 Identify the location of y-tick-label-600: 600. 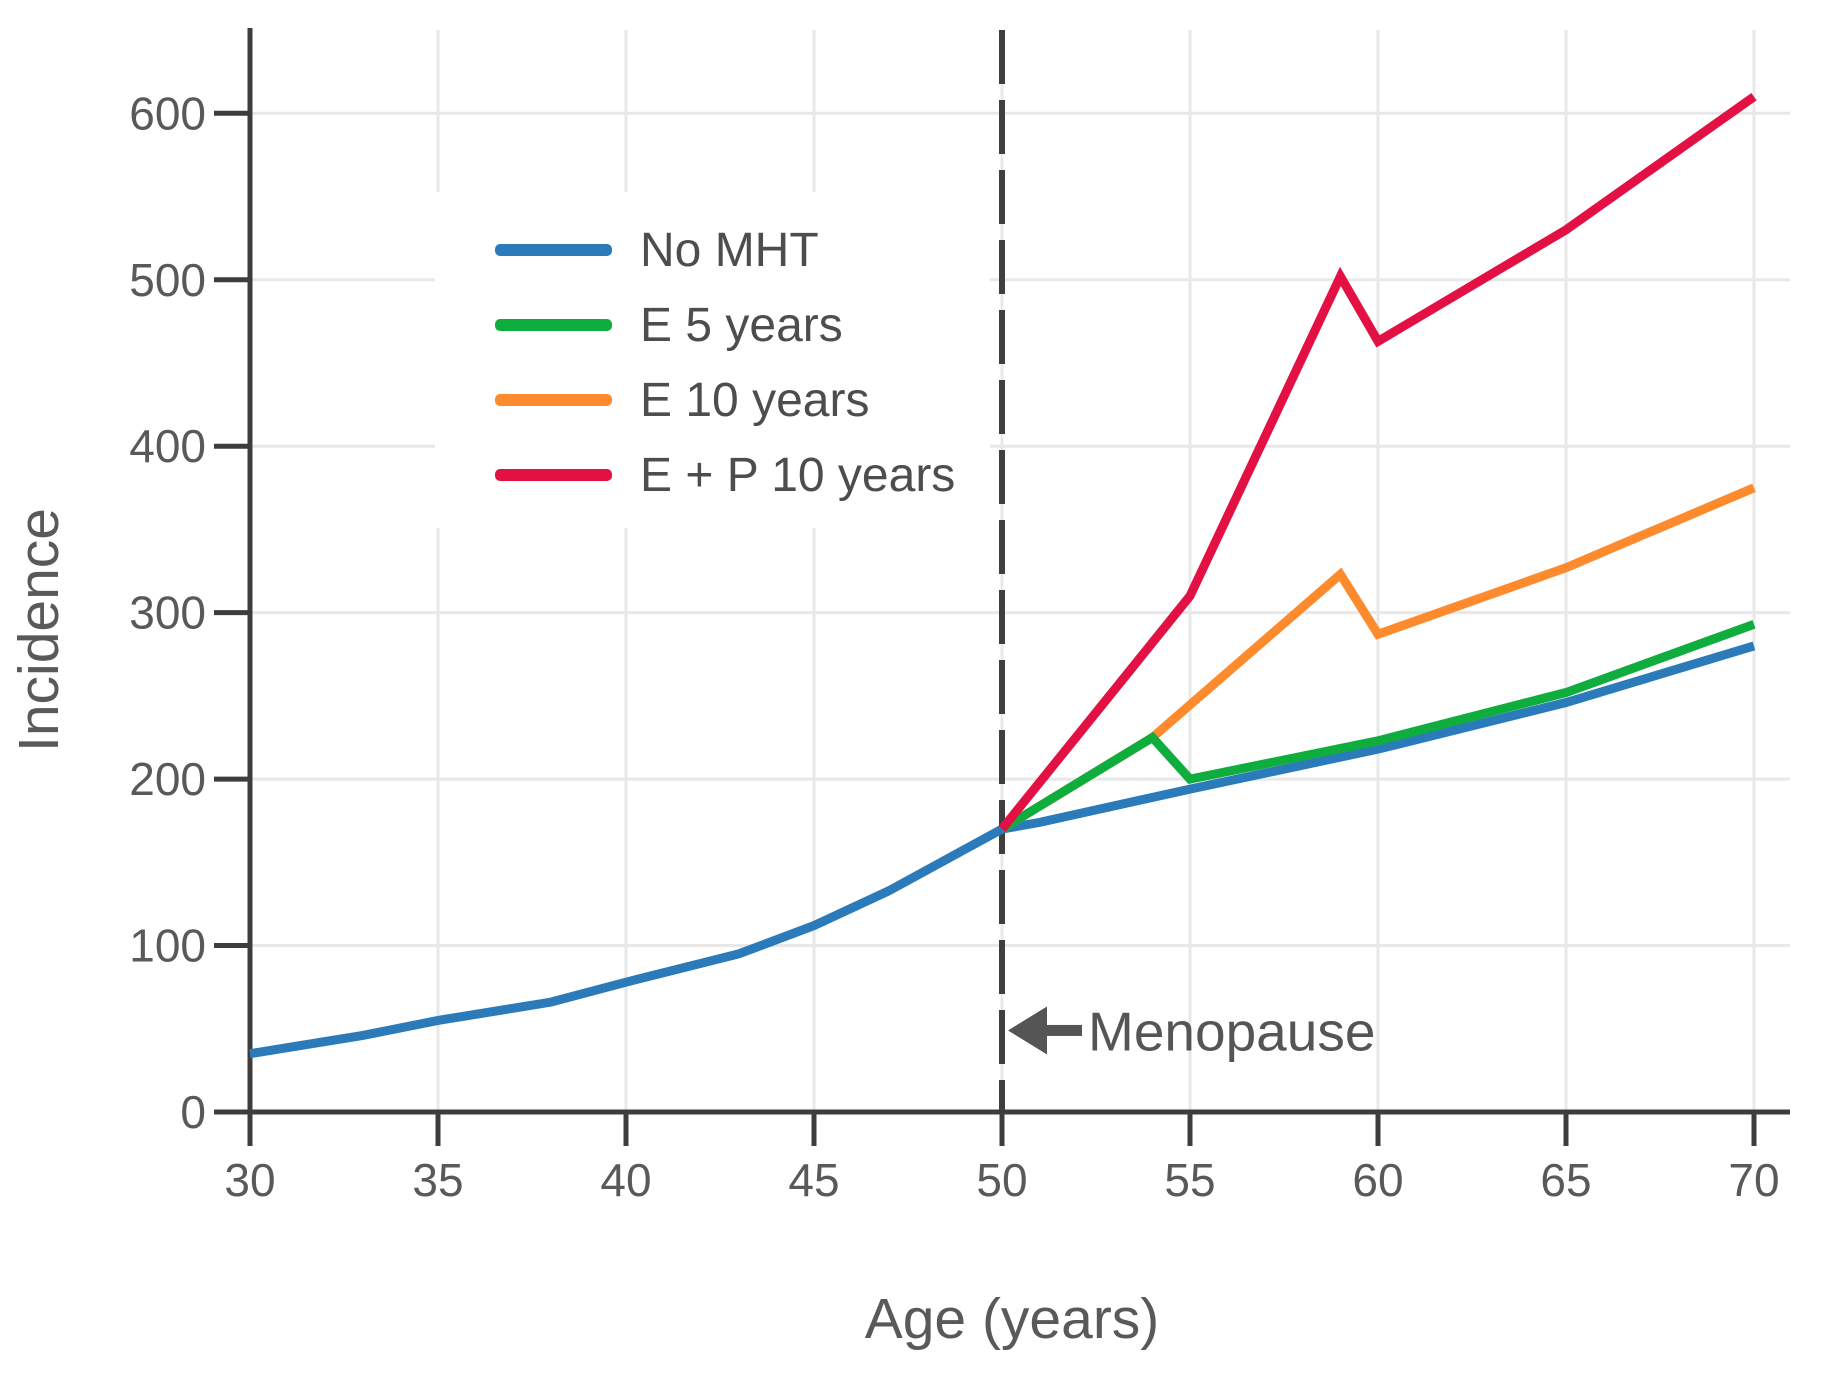
(167, 113).